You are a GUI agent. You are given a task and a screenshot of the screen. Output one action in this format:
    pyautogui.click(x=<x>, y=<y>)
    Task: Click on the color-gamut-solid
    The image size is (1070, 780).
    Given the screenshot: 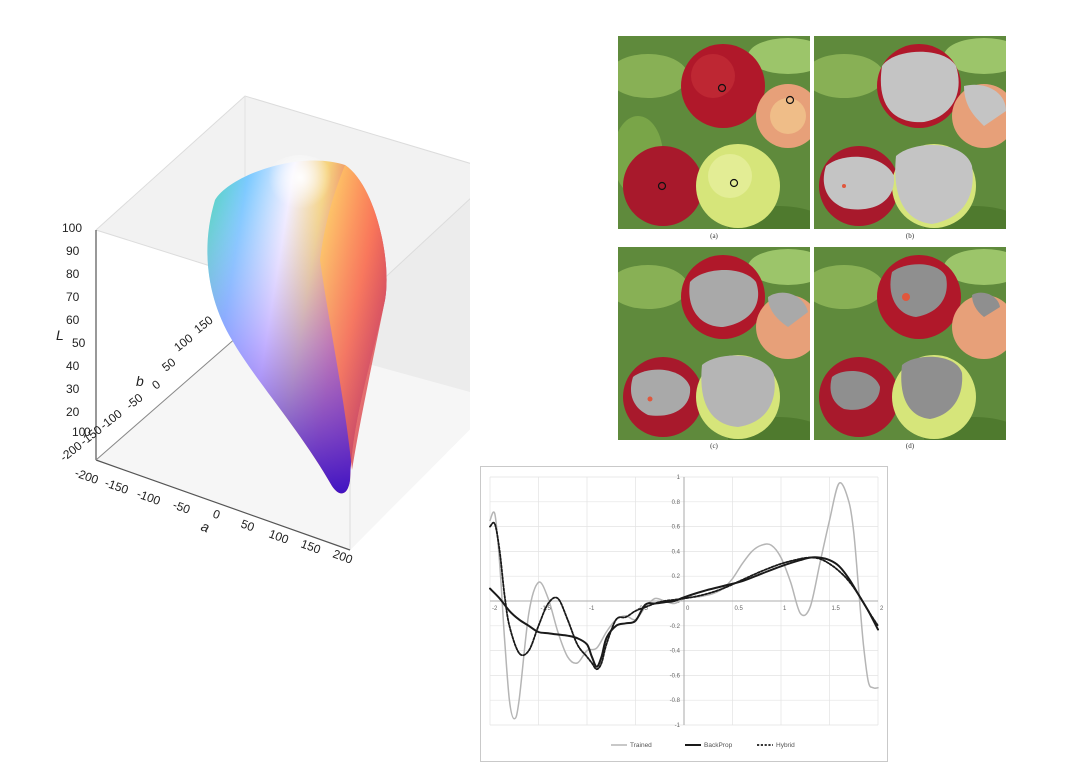 What is the action you would take?
    pyautogui.click(x=297, y=324)
    